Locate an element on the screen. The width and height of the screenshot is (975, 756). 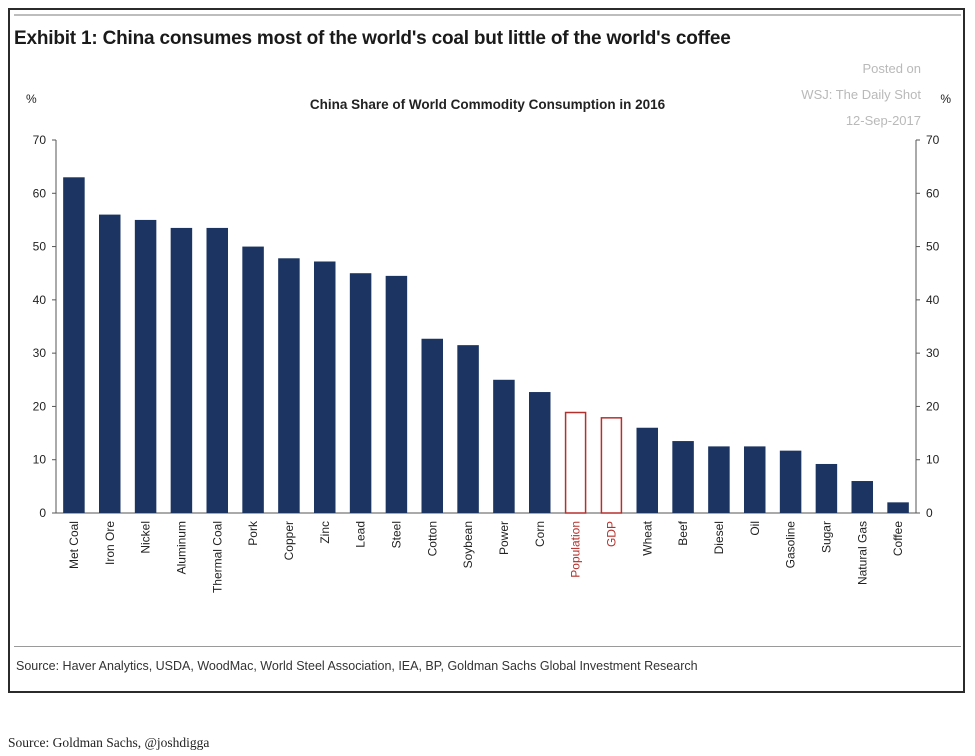
x-tick-label-zinc: Zinc is located at coordinates (325, 532).